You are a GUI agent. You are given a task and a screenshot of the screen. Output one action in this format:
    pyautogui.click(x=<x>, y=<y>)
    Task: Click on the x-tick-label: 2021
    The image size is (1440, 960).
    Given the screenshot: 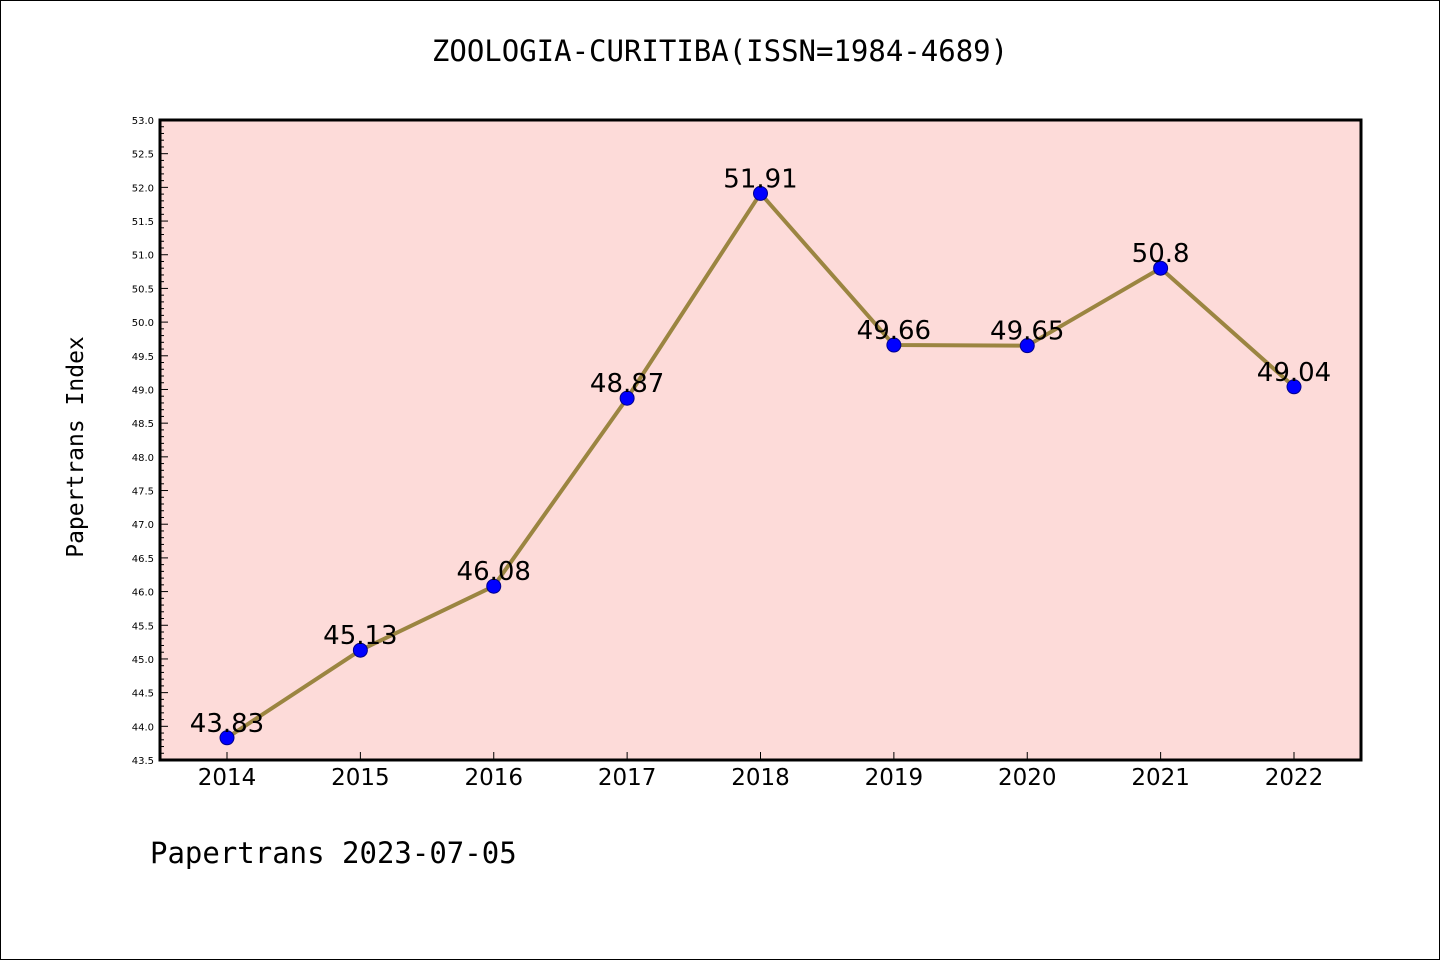 What is the action you would take?
    pyautogui.click(x=1160, y=778)
    